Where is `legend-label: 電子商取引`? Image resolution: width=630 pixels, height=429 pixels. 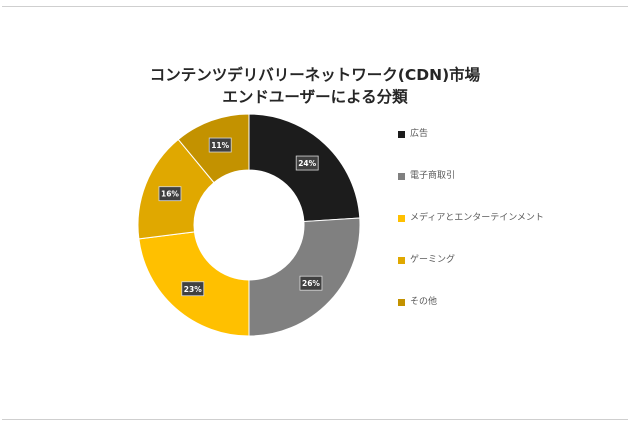
legend-label: 電子商取引 is located at coordinates (433, 176).